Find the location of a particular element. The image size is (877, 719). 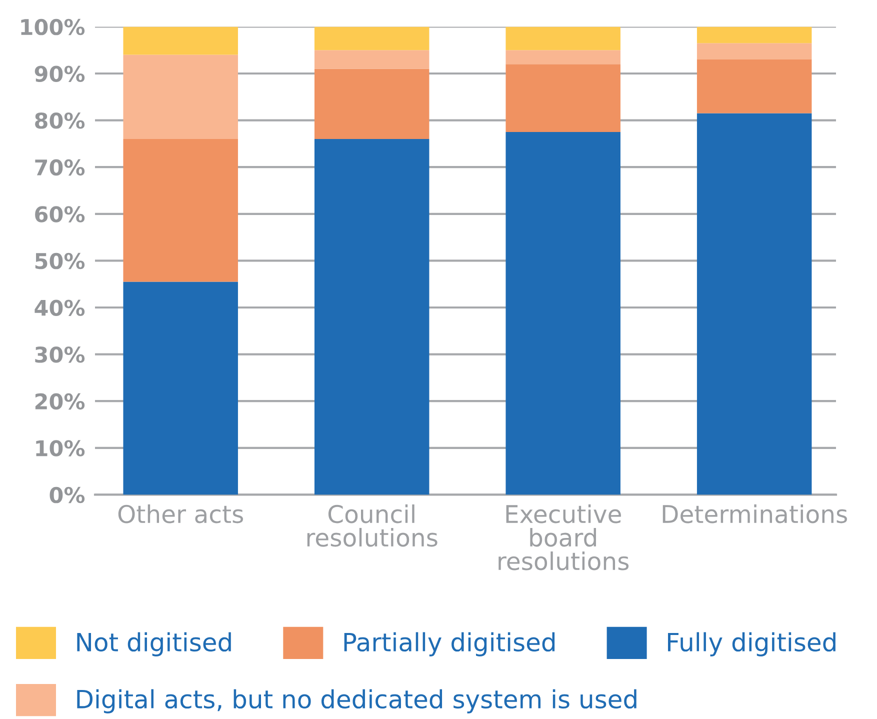

y-tick-label: 0% is located at coordinates (67, 495).